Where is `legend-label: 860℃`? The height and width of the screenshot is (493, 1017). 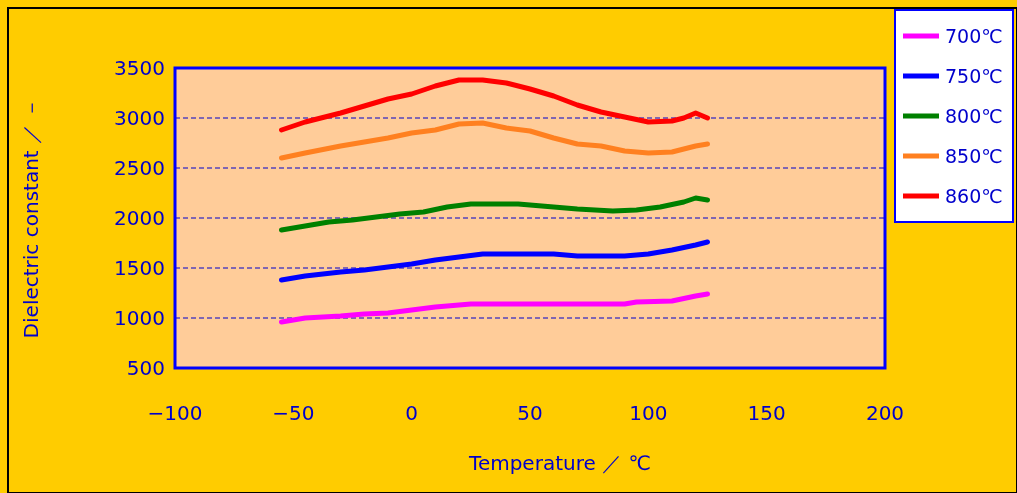 legend-label: 860℃ is located at coordinates (974, 196).